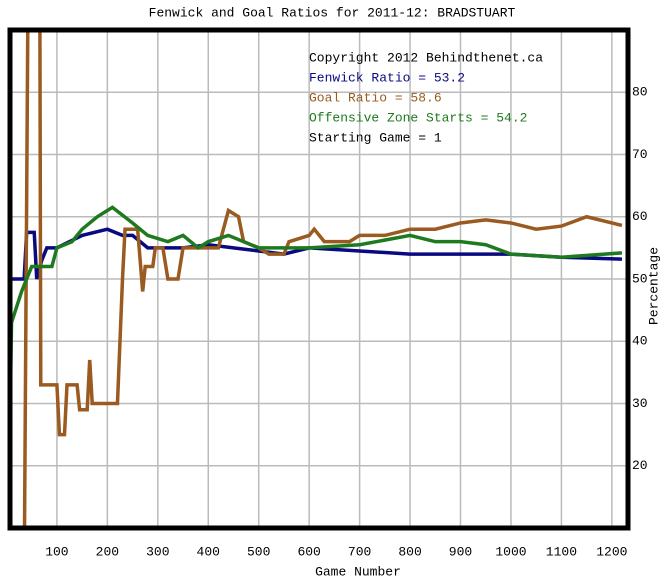 The width and height of the screenshot is (665, 580). Describe the element at coordinates (409, 551) in the screenshot. I see `x-tick-label: 800` at that location.